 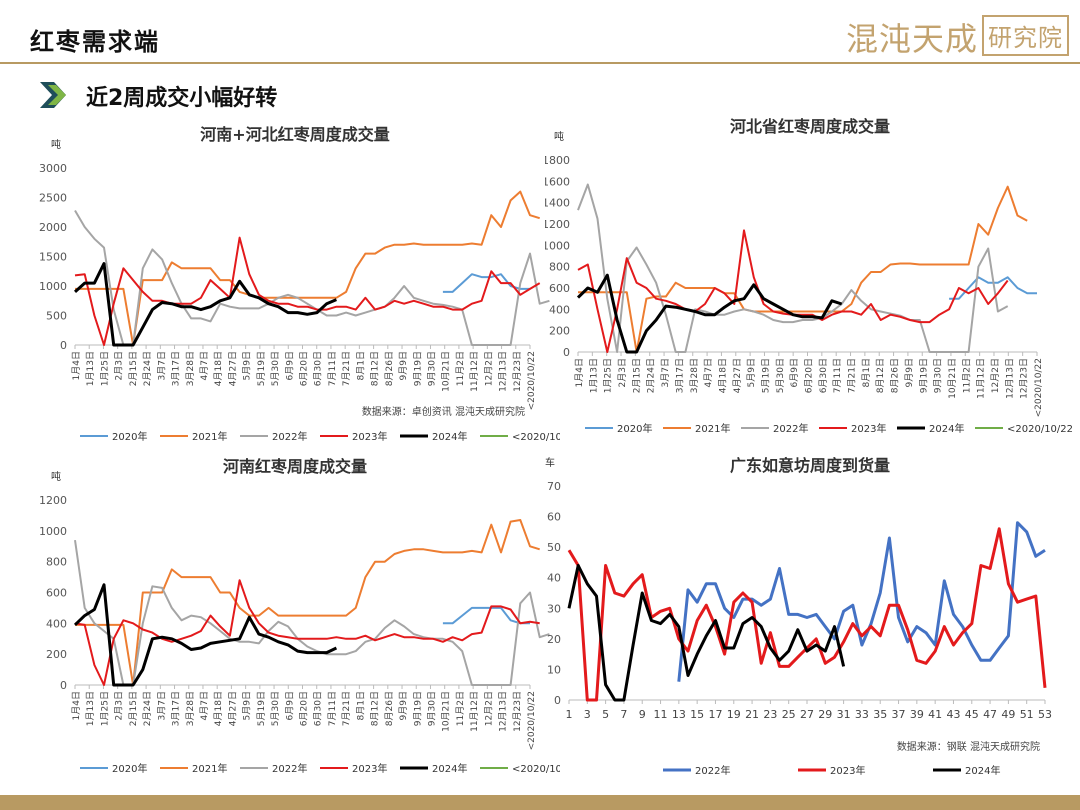 What do you see at coordinates (807, 714) in the screenshot?
I see `x-tick-label: 27` at bounding box center [807, 714].